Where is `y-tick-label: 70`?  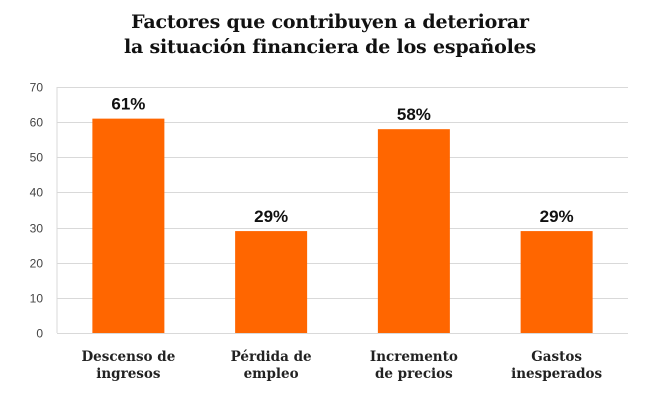 y-tick-label: 70 is located at coordinates (37, 88).